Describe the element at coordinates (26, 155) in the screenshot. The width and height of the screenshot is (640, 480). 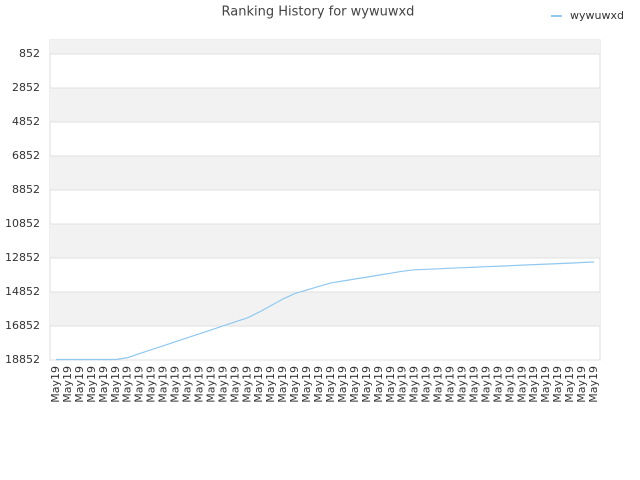
I see `y-tick-label: 6852` at that location.